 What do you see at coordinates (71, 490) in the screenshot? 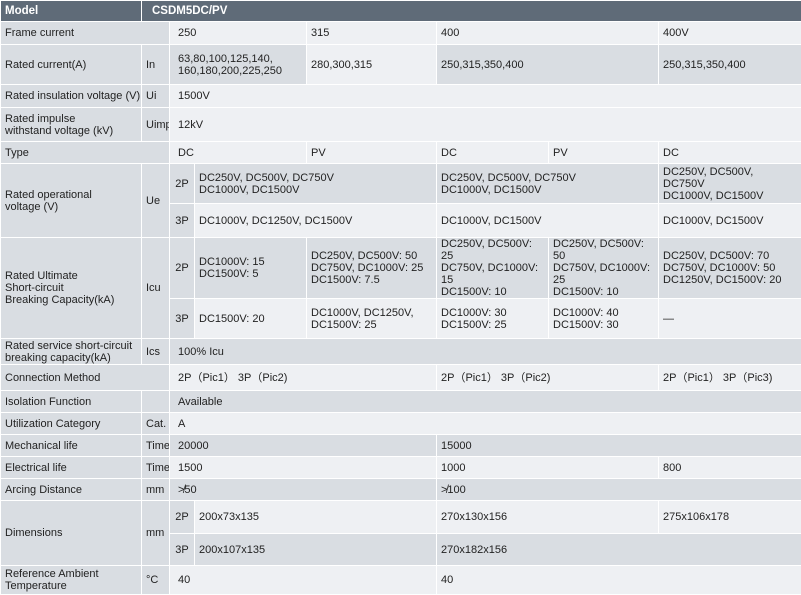
I see `arcing-label: Arcing Distance` at bounding box center [71, 490].